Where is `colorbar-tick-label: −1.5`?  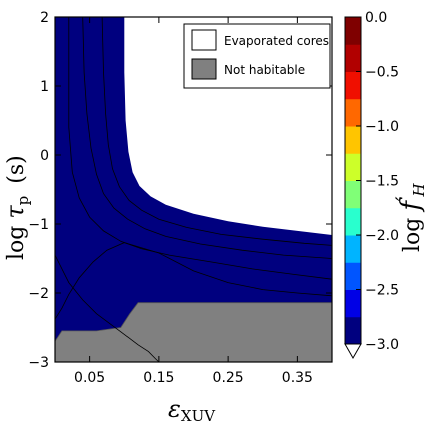 colorbar-tick-label: −1.5 is located at coordinates (382, 182).